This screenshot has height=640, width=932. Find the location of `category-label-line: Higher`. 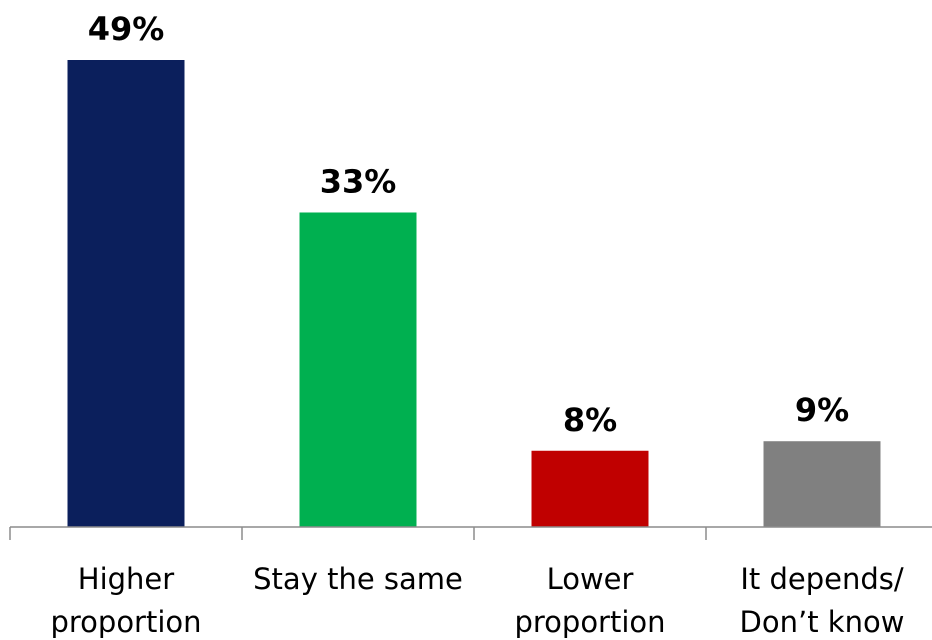

category-label-line: Higher is located at coordinates (126, 579).